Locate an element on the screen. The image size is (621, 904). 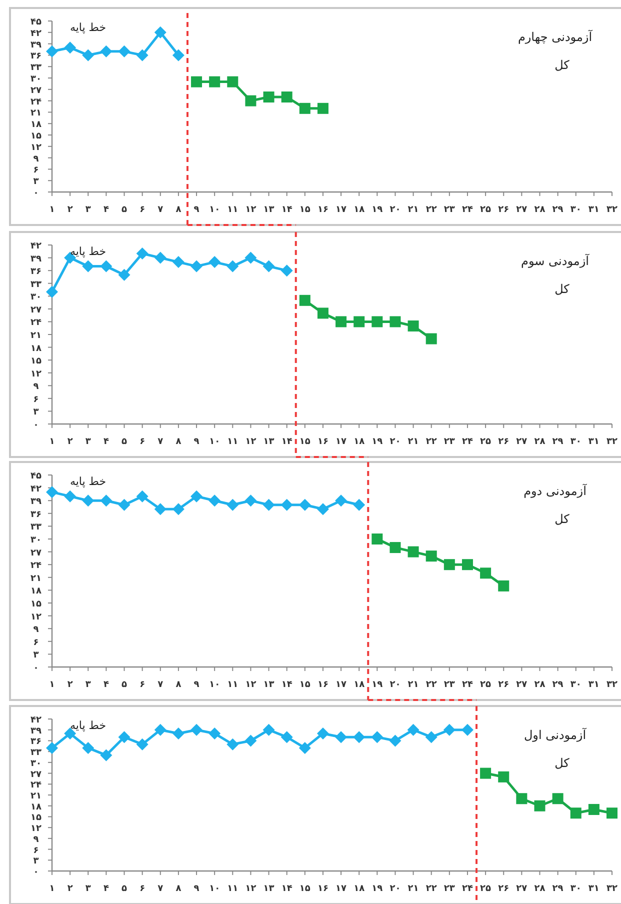
annotation: خط پایه is located at coordinates (88, 481).